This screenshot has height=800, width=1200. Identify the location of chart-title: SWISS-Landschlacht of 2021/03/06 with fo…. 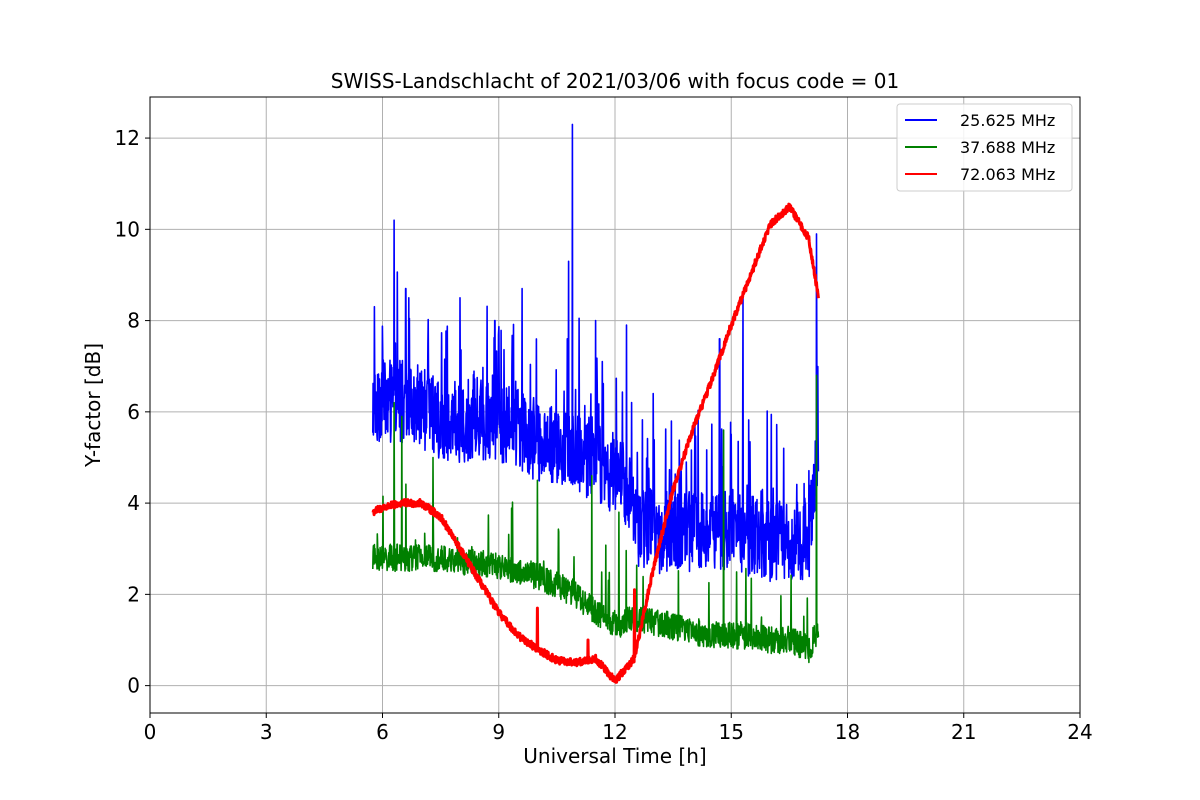
(615, 81).